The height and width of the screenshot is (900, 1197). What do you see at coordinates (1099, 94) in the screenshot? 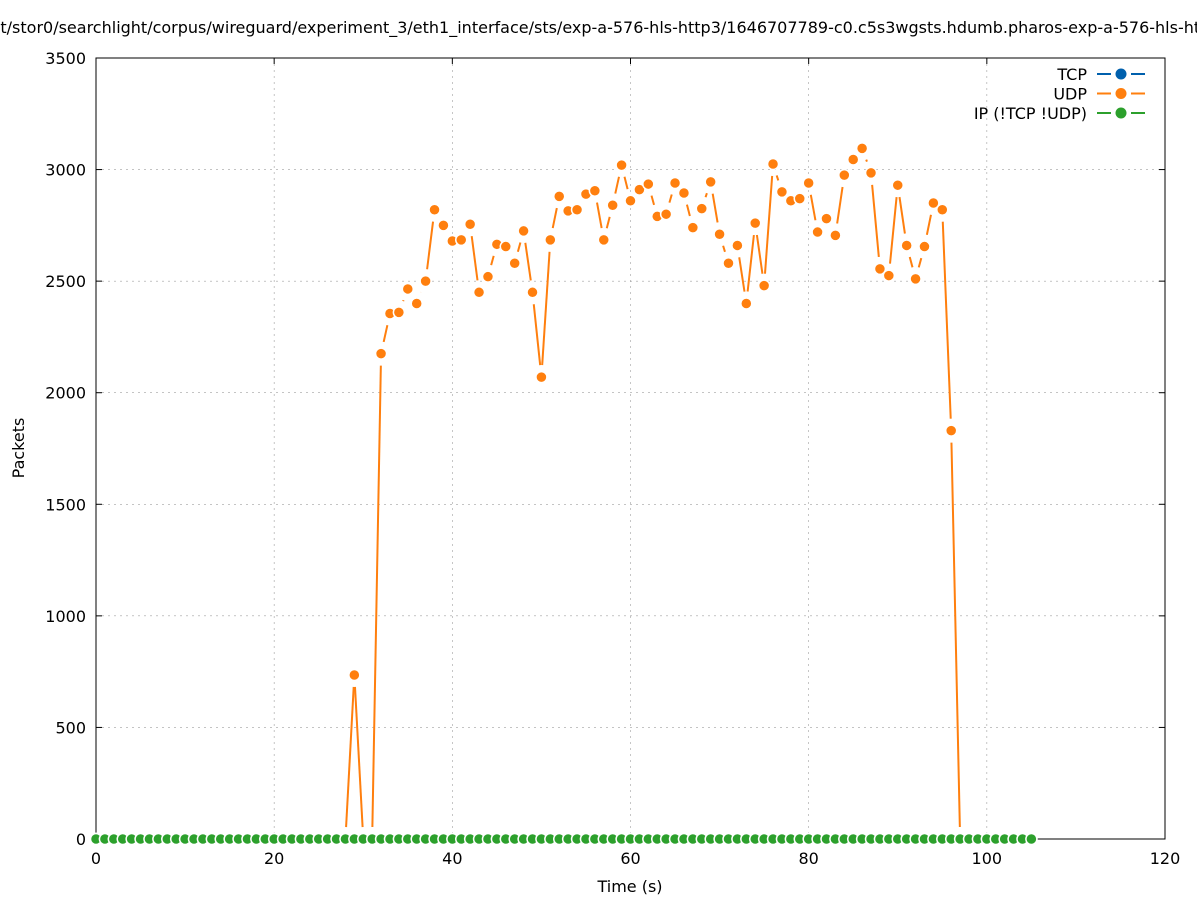
I see `legend-item-udp: UDP` at bounding box center [1099, 94].